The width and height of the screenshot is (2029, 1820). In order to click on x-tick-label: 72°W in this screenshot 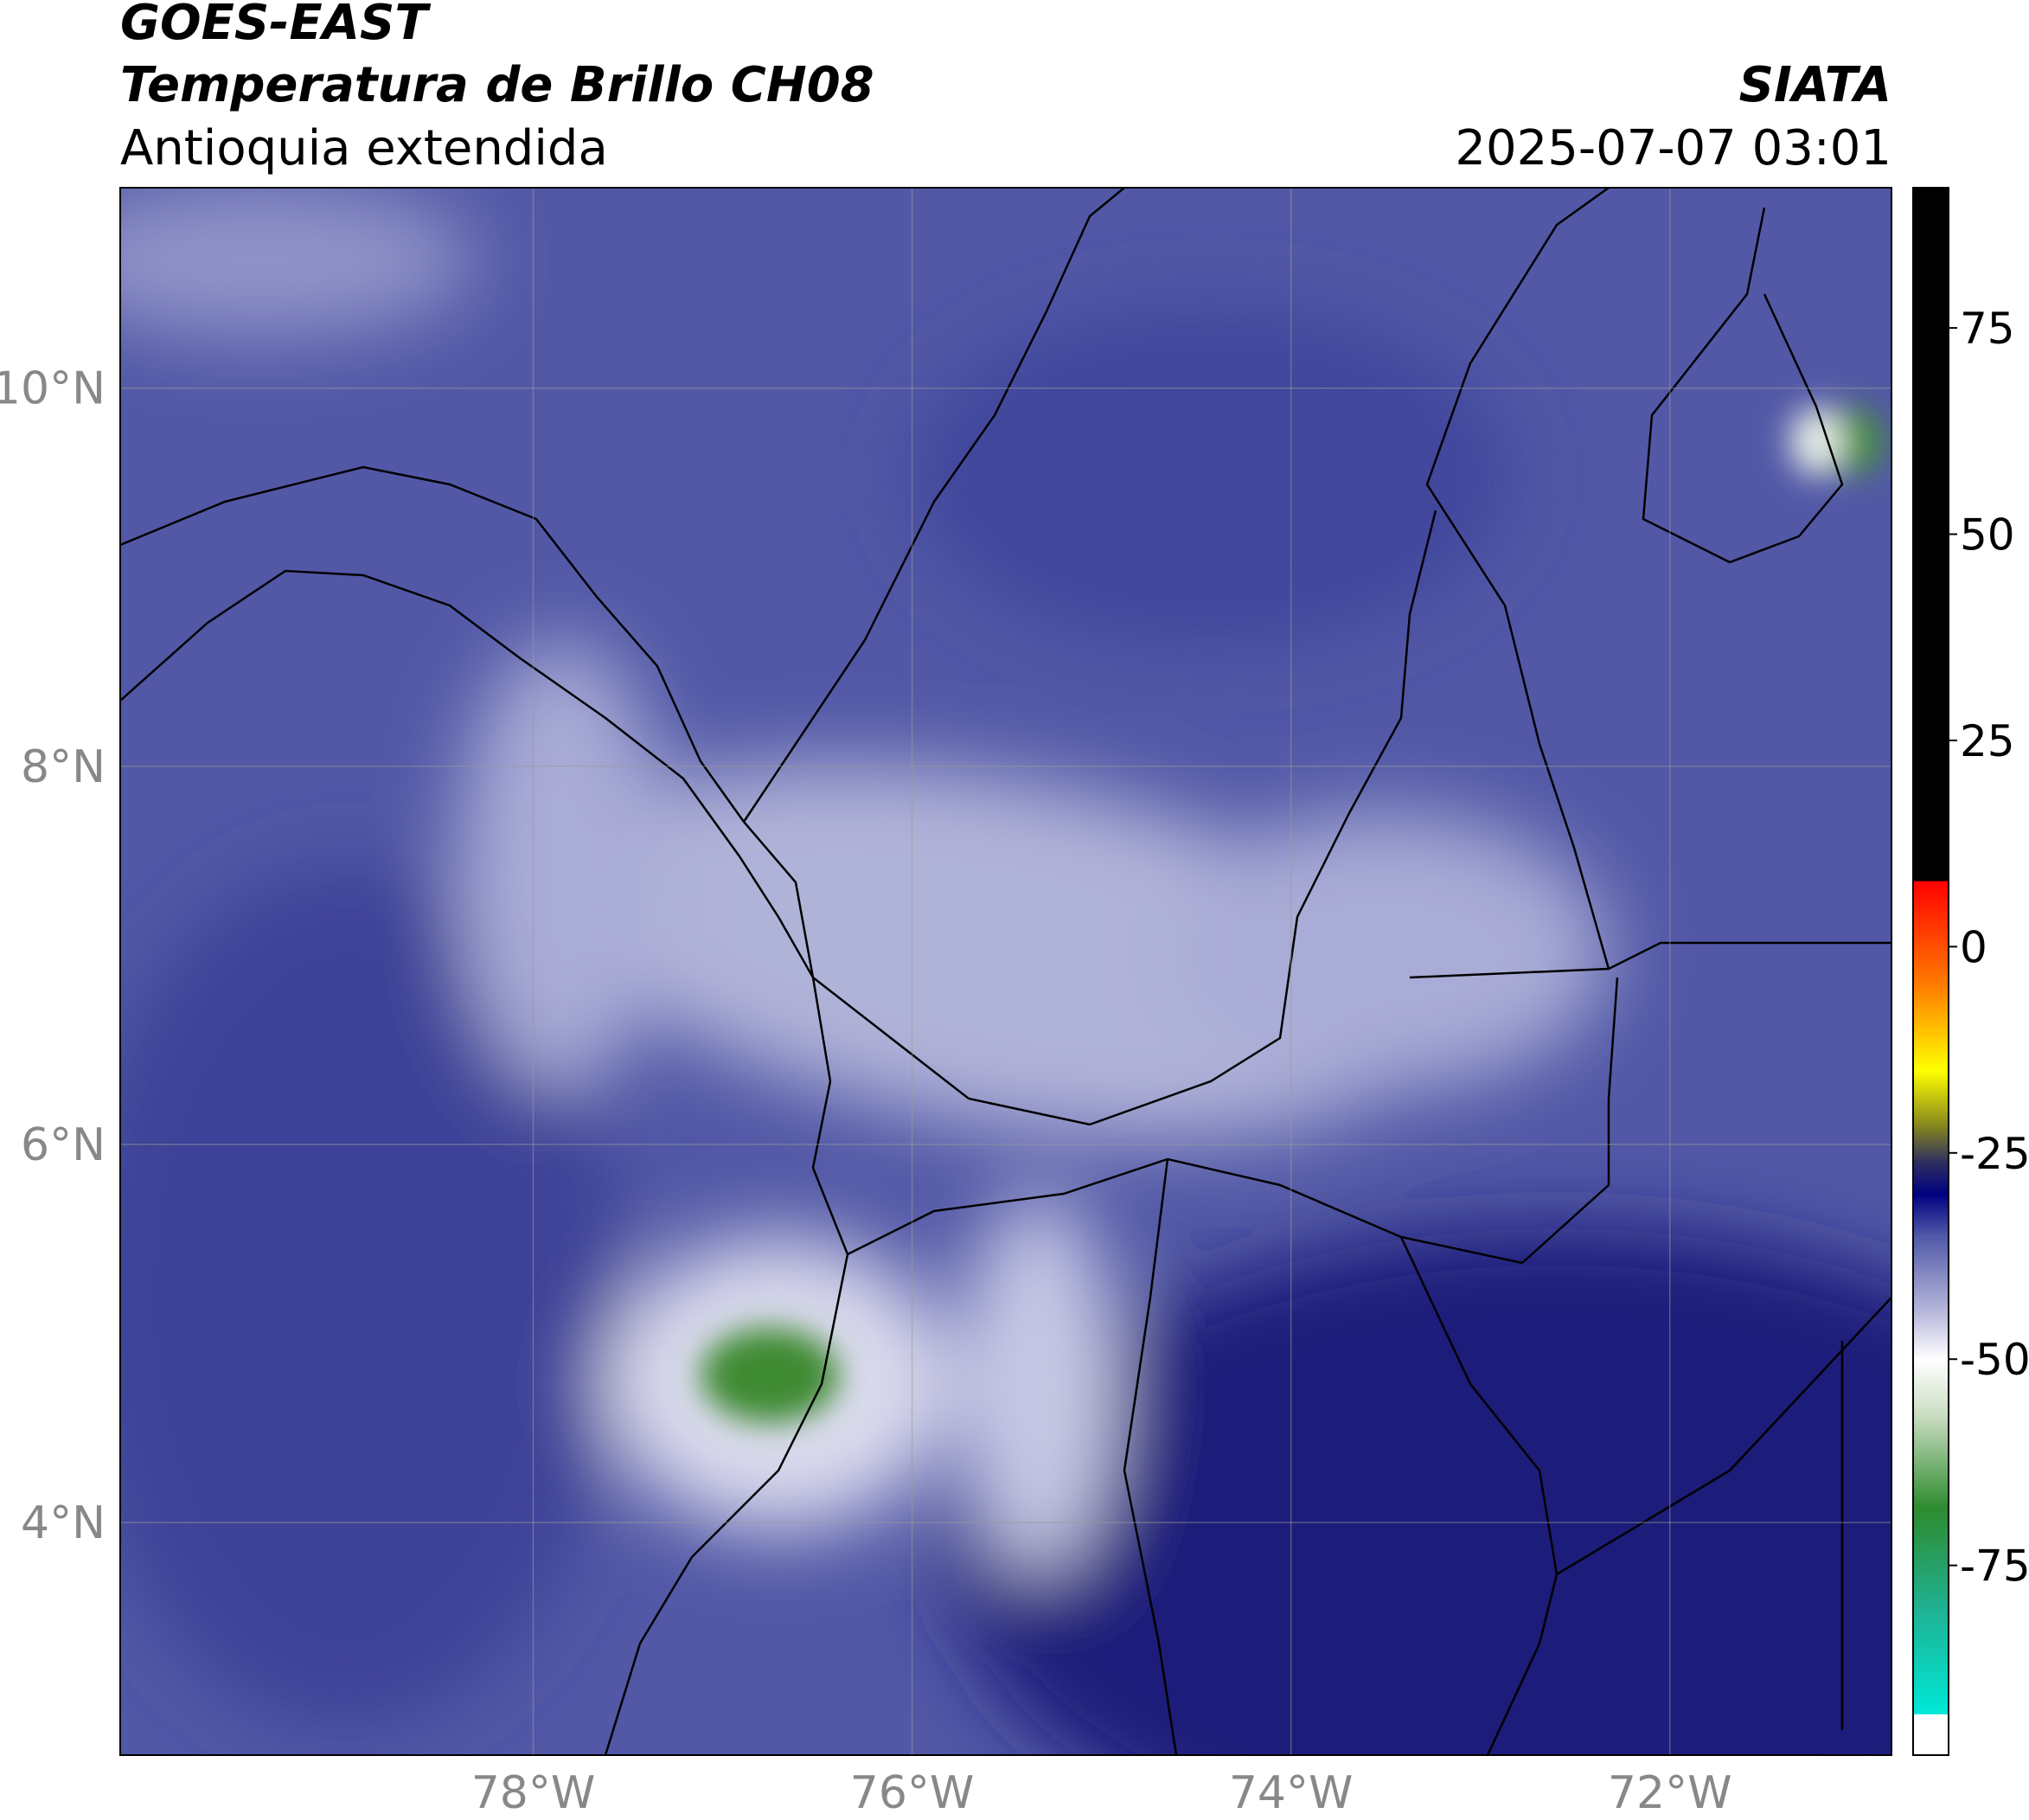, I will do `click(1670, 1792)`.